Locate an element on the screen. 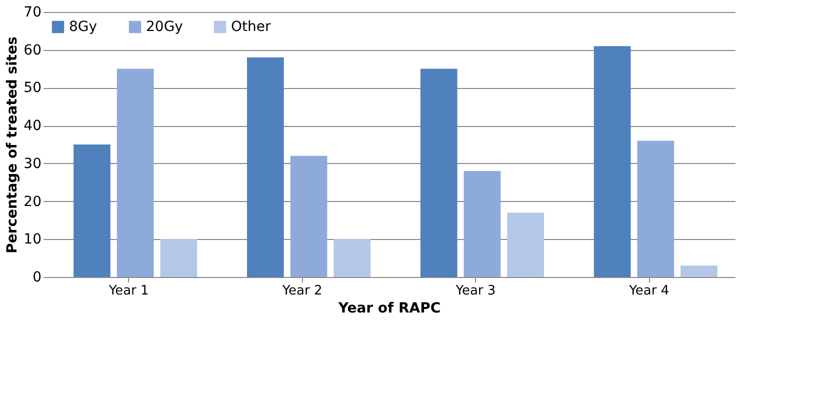 The width and height of the screenshot is (826, 405). y-tick-label: 50 is located at coordinates (33, 88).